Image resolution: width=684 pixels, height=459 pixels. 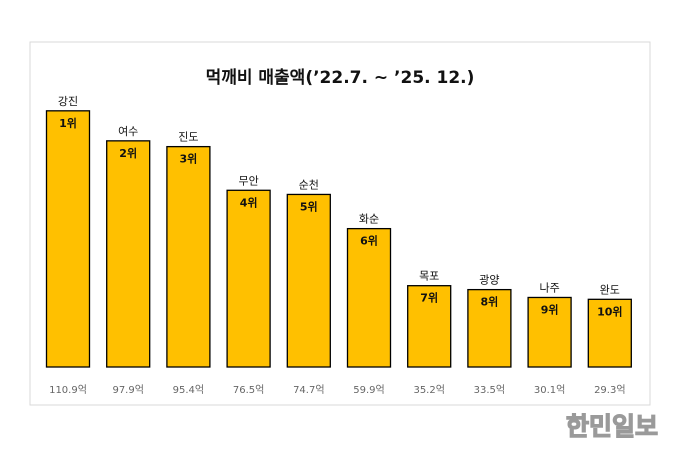 I want to click on value-label: 59.9억, so click(x=368, y=390).